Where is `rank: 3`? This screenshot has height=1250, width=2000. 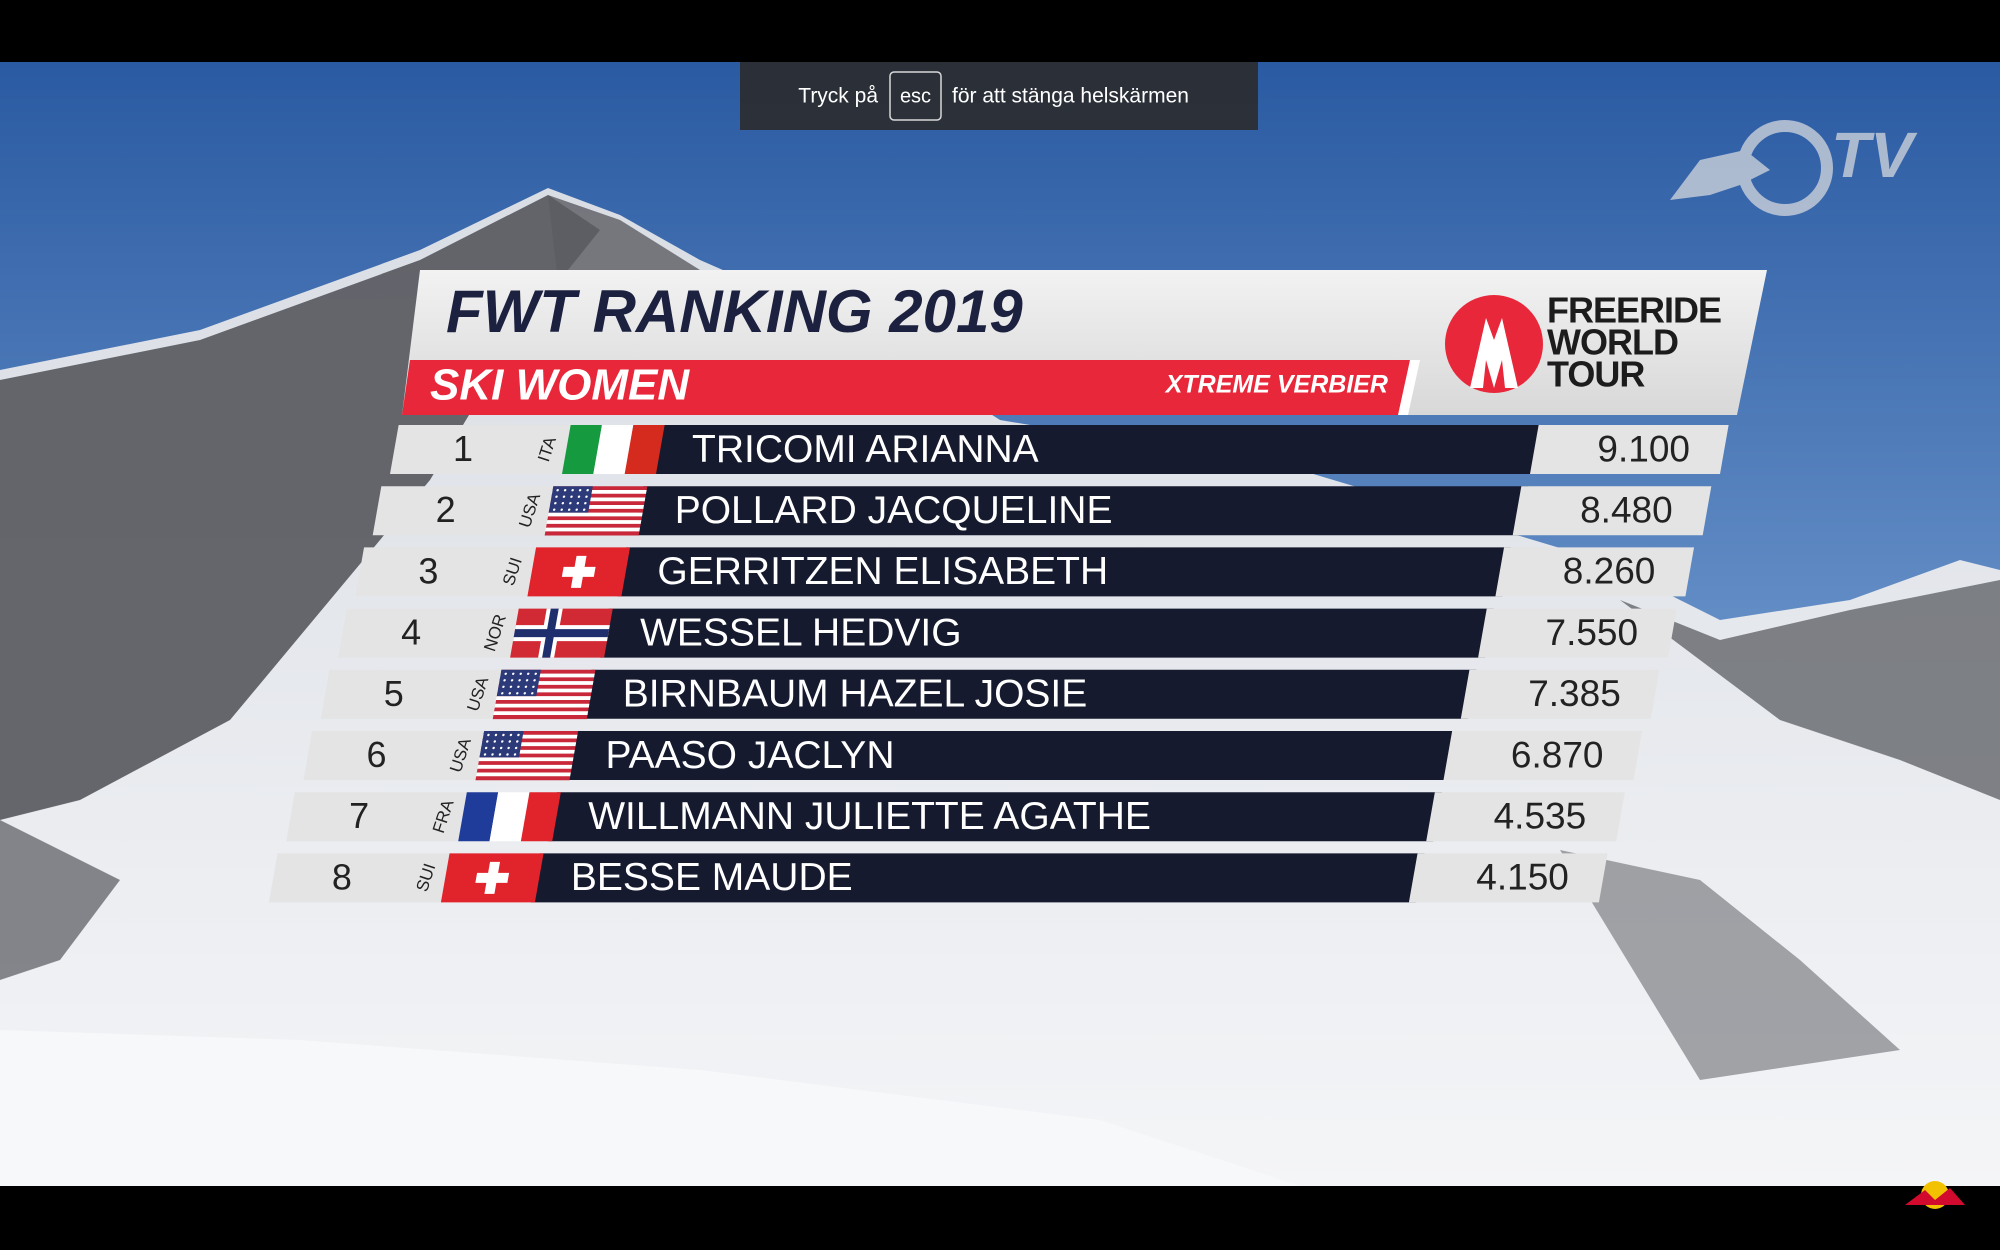 rank: 3 is located at coordinates (428, 570).